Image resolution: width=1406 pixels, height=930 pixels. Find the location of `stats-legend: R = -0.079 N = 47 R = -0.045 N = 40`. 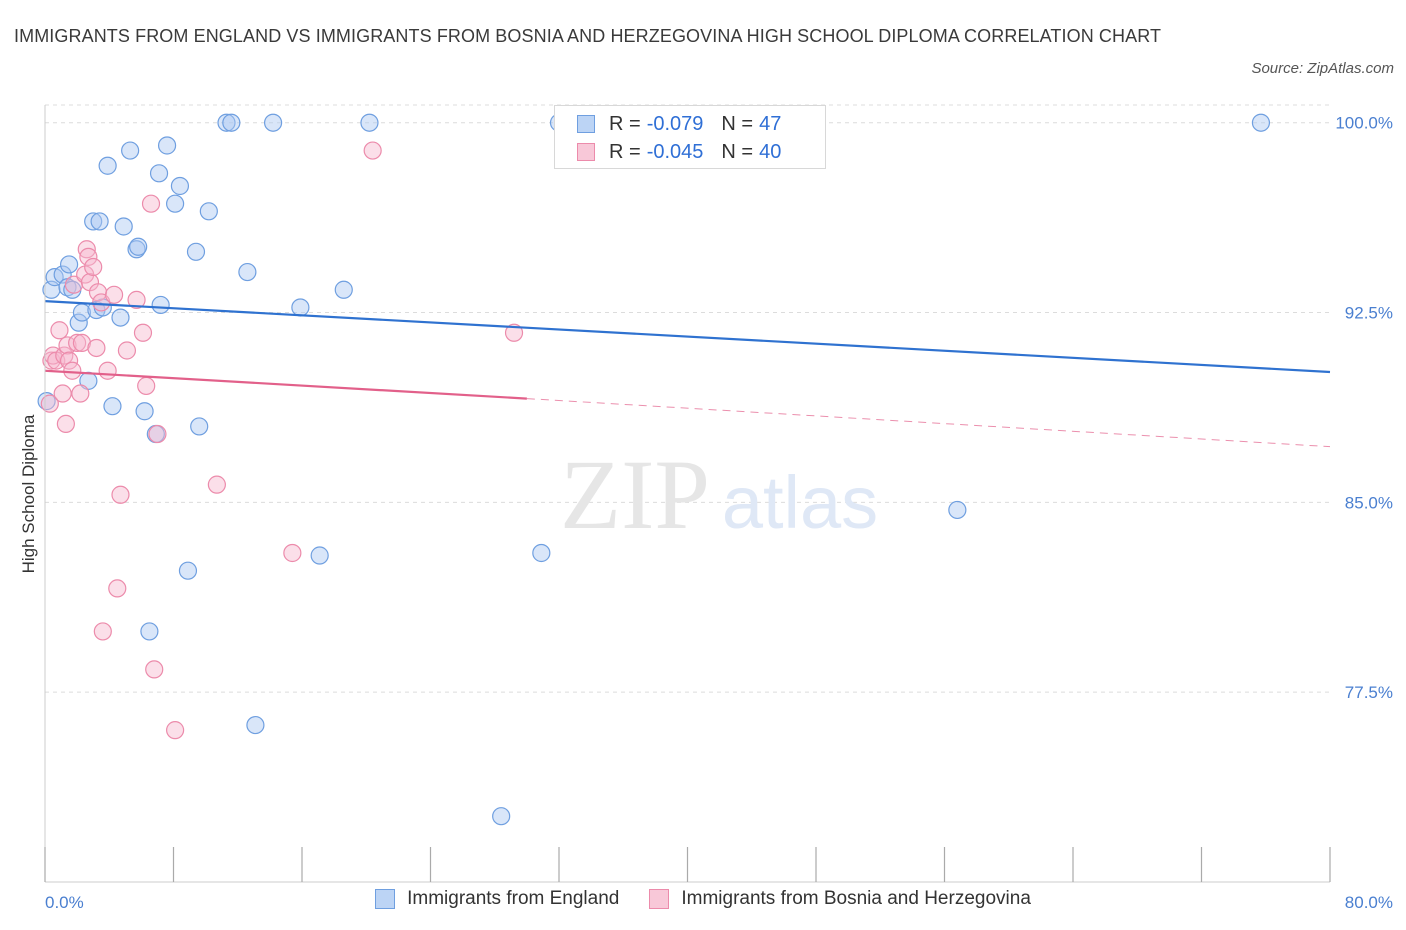

stats-legend: R = -0.079 N = 47 R = -0.045 N = 40 is located at coordinates (690, 137).